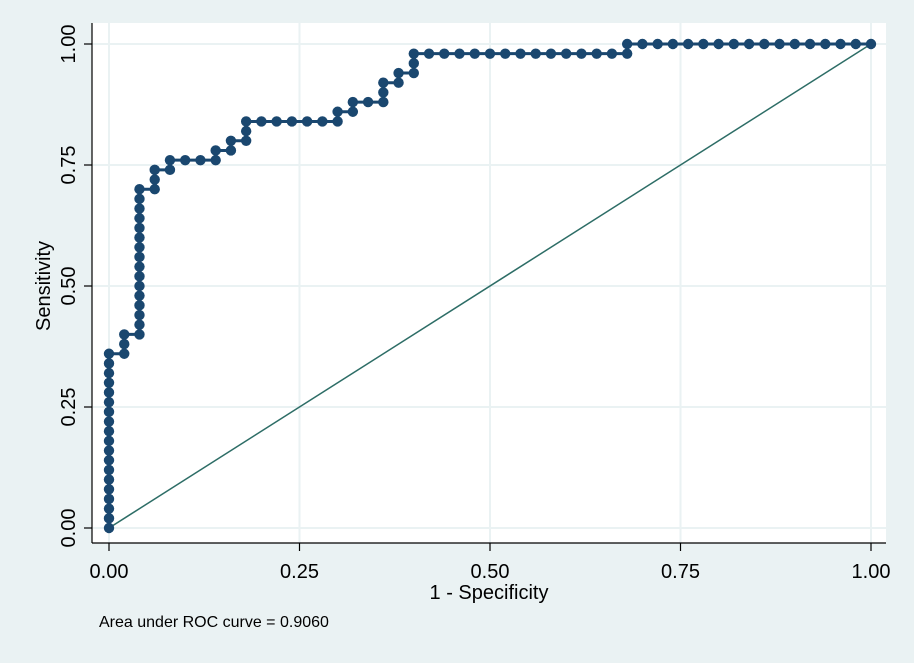  Describe the element at coordinates (69, 407) in the screenshot. I see `y-tick-label: 0.25` at that location.